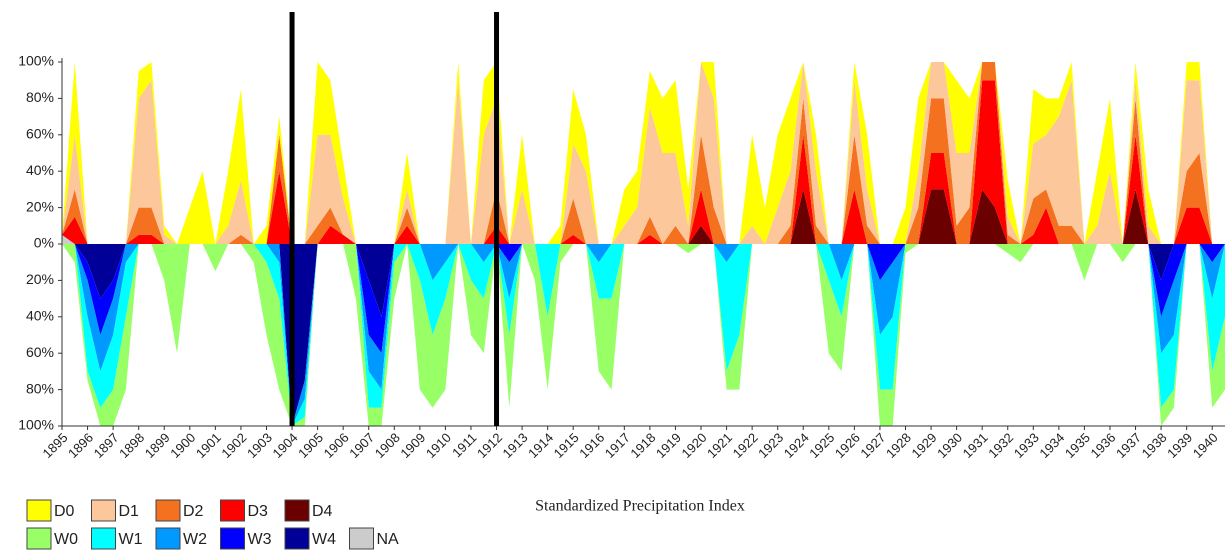 The height and width of the screenshot is (555, 1227). I want to click on x-tick-label: 1921, so click(719, 445).